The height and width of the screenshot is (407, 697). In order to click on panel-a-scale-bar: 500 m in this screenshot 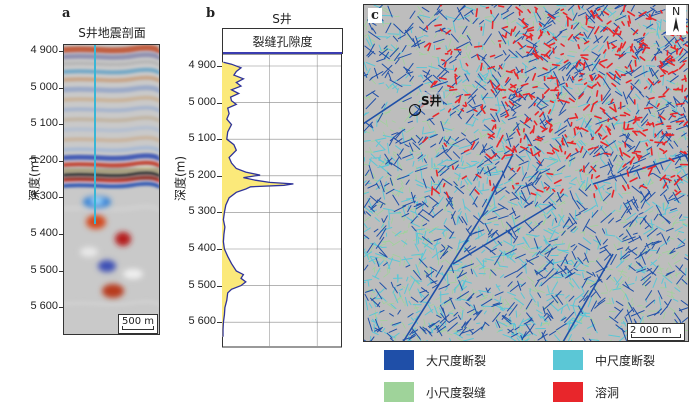, I will do `click(138, 324)`.